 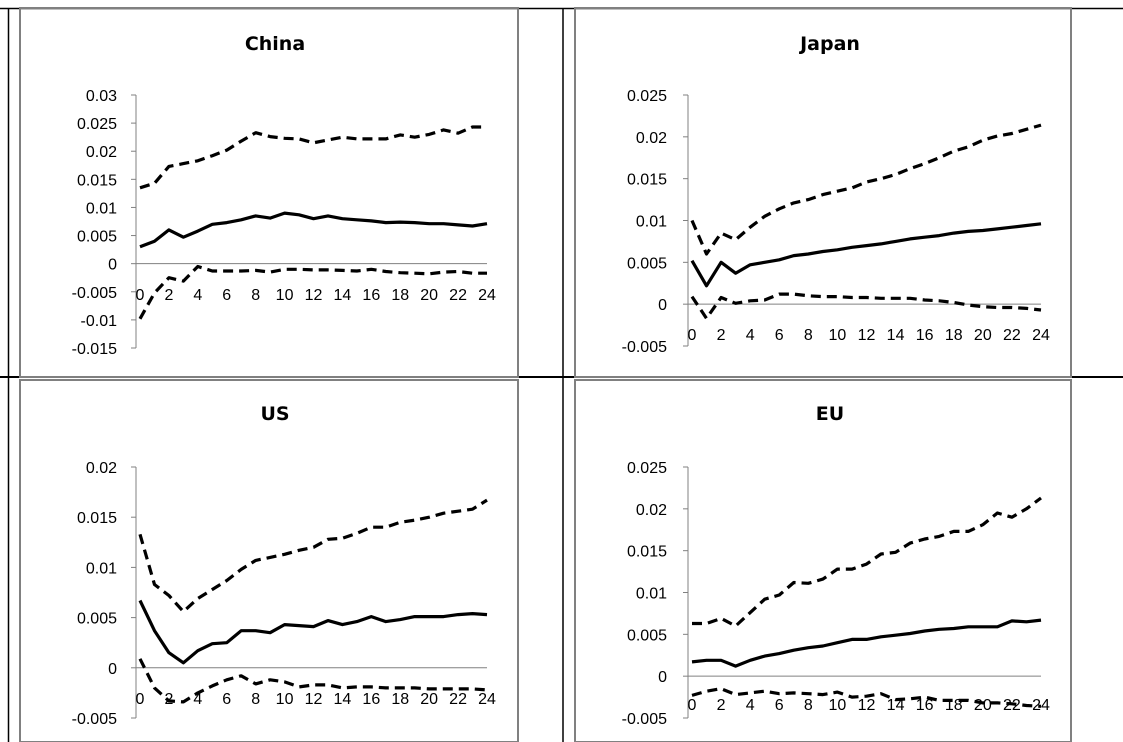 I want to click on y-tick-label: 0.03, so click(x=101, y=96).